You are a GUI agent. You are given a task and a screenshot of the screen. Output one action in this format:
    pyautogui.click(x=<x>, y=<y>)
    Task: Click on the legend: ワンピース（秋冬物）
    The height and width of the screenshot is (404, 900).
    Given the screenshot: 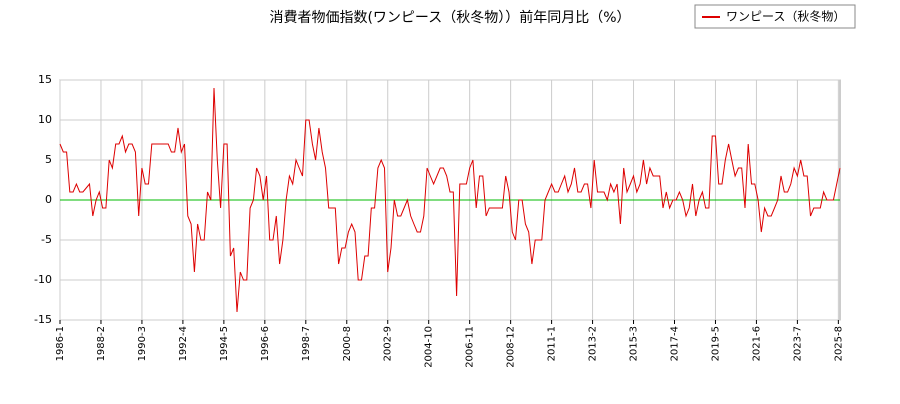 What is the action you would take?
    pyautogui.click(x=775, y=16)
    